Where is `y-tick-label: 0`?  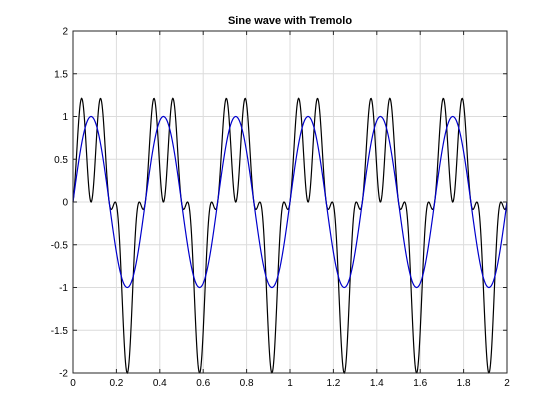 y-tick-label: 0 is located at coordinates (65, 203).